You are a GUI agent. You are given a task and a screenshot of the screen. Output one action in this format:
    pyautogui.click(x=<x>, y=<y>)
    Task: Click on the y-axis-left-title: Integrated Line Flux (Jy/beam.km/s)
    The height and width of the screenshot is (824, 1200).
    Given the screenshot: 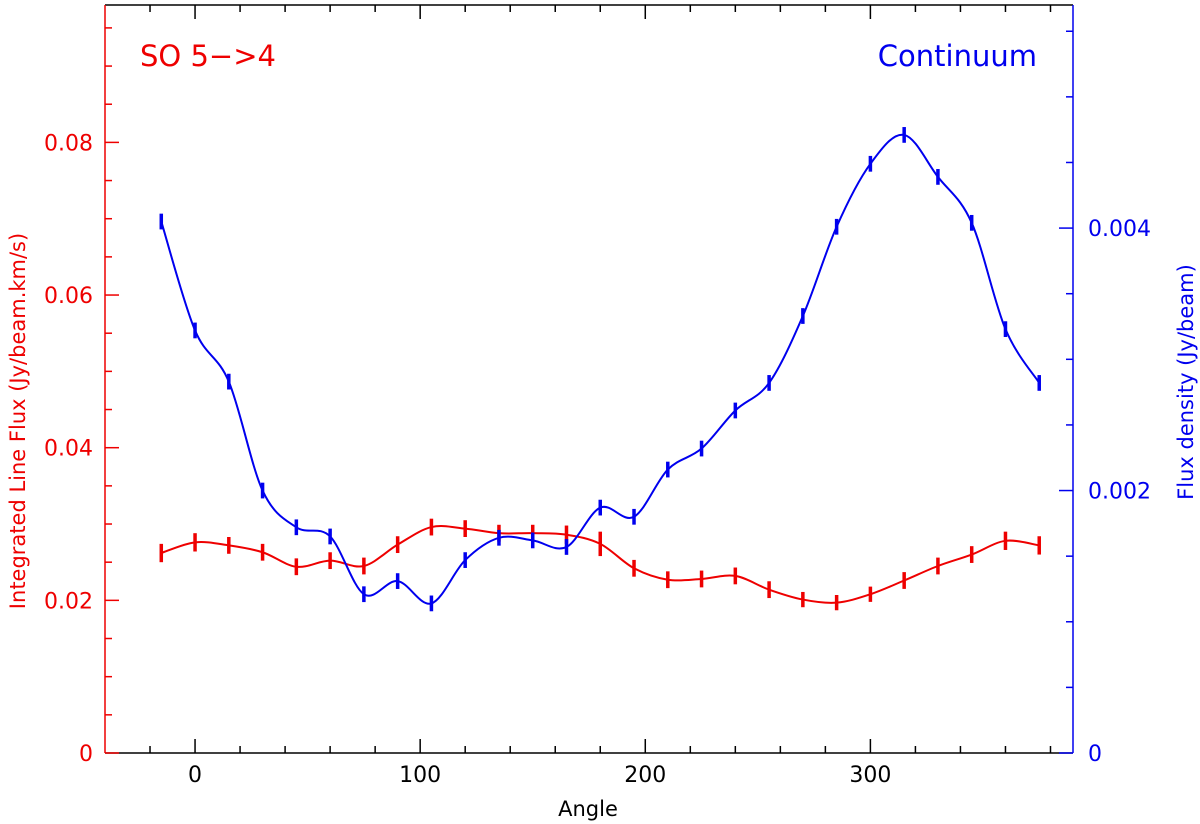 What is the action you would take?
    pyautogui.click(x=18, y=421)
    